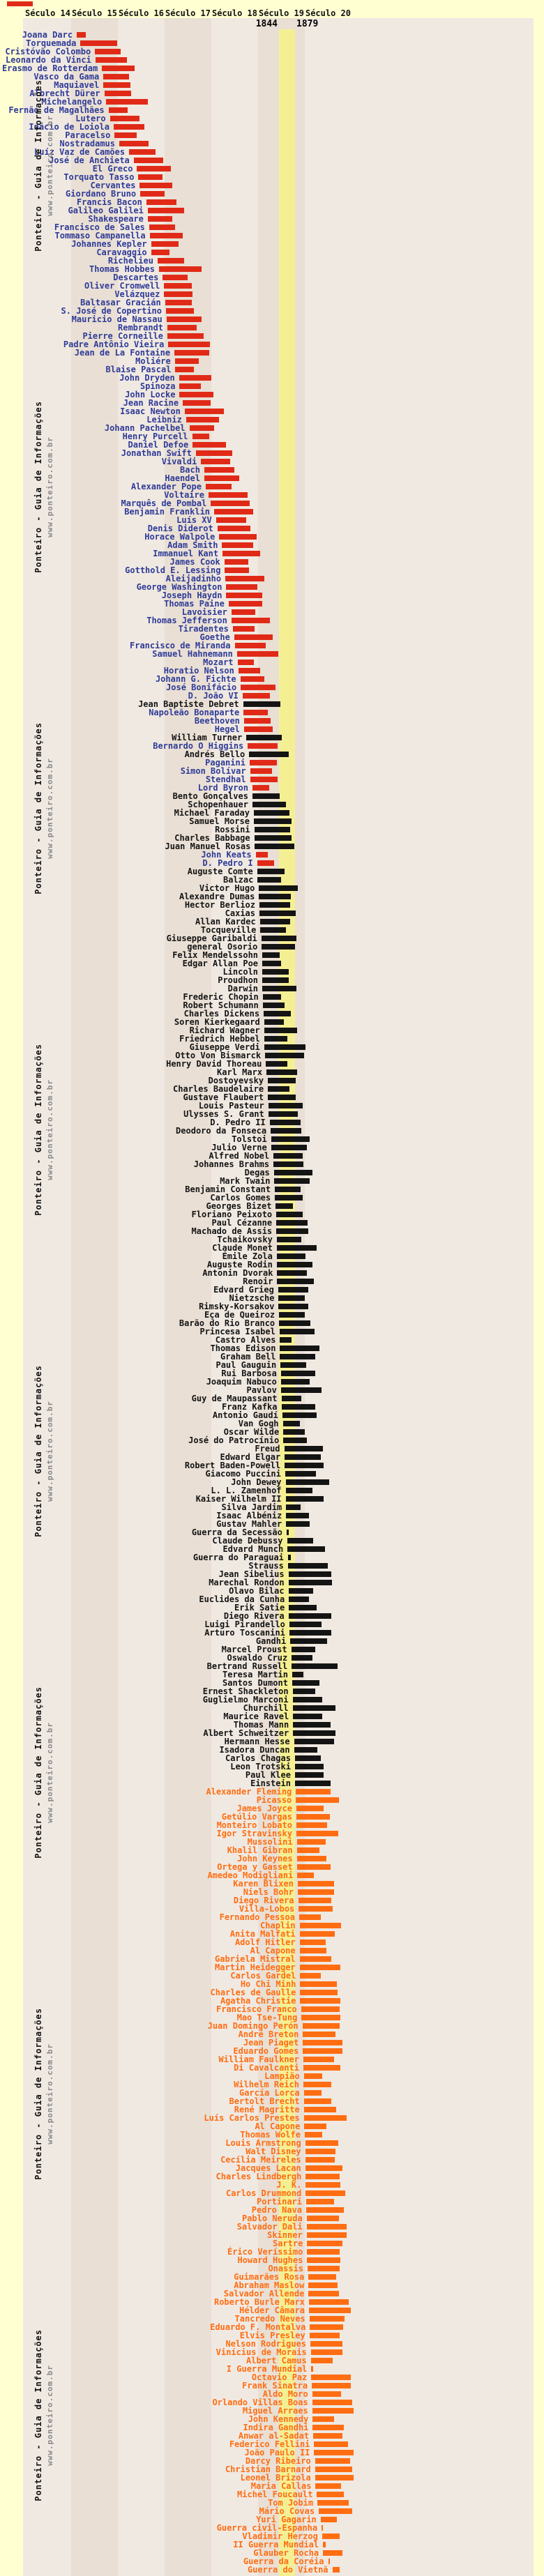  Describe the element at coordinates (272, 94) in the screenshot. I see `timeline-row: Albrecht Dürer` at that location.